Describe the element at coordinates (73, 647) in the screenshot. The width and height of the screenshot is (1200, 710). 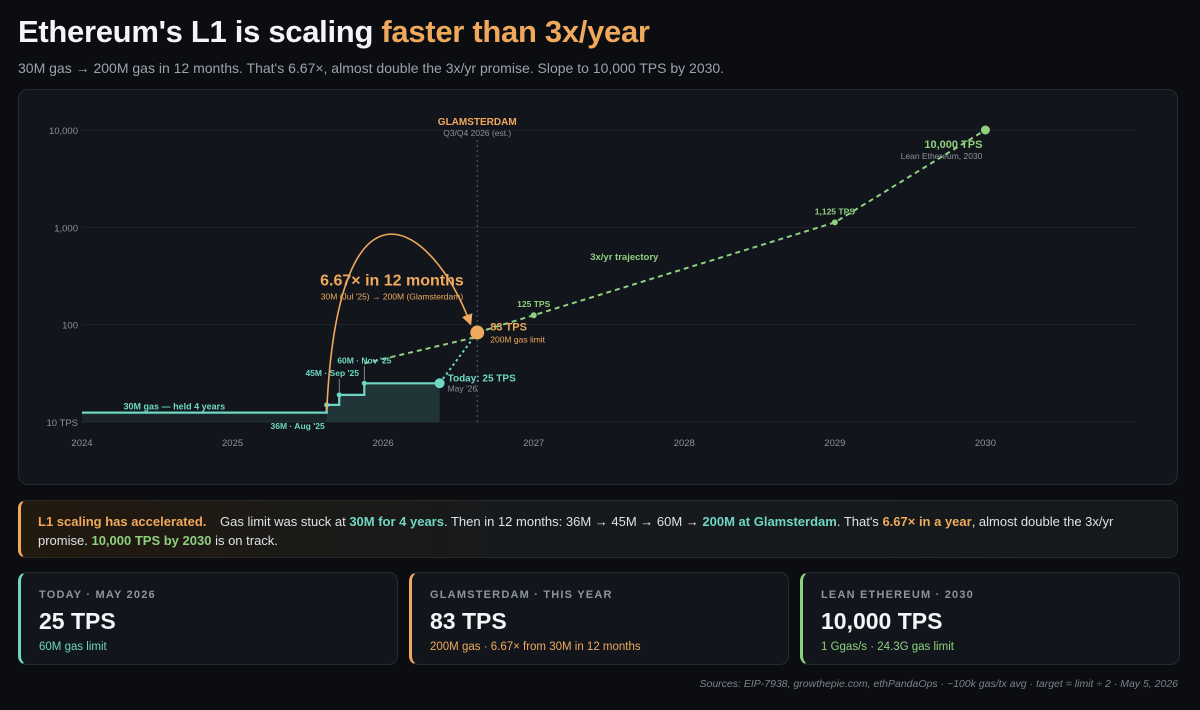
I see `stat-sub-today: 60M gas limit` at that location.